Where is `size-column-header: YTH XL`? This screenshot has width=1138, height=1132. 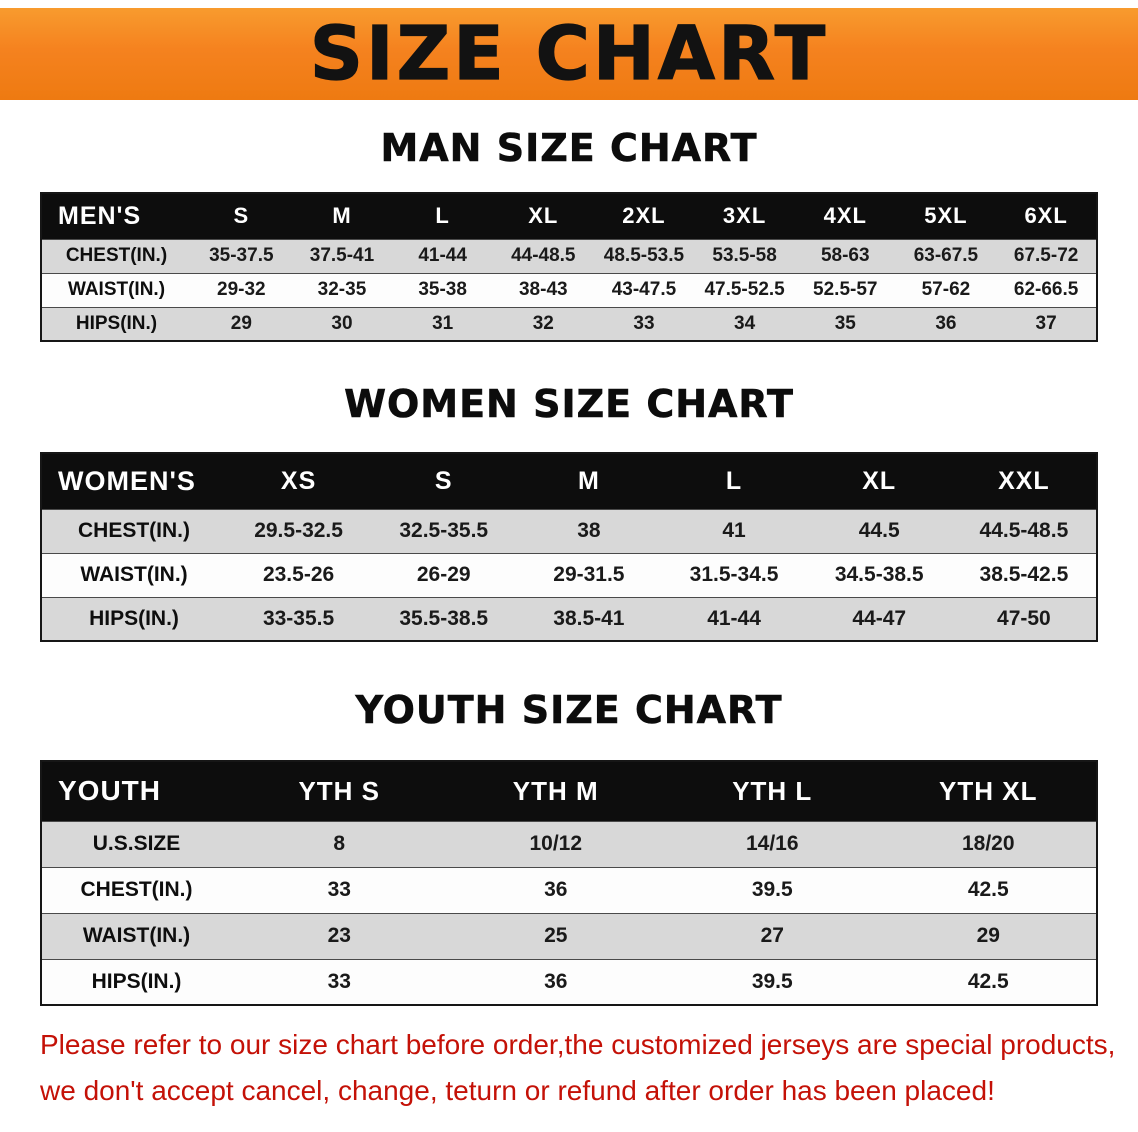
size-column-header: YTH XL is located at coordinates (988, 791).